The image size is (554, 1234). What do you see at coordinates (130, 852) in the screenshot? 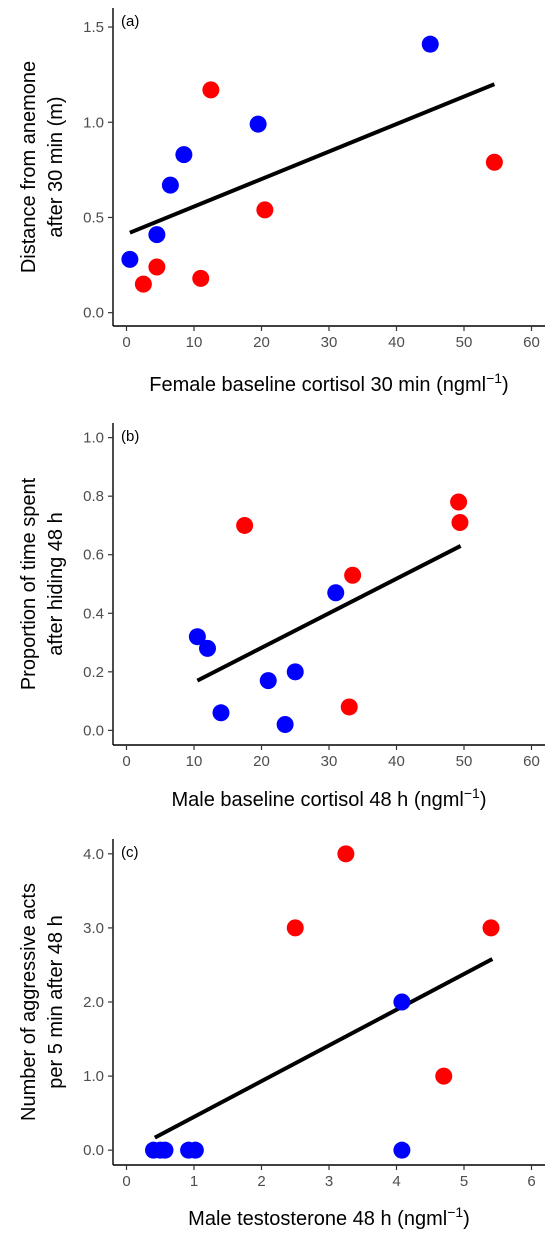
I see `panel-label: (c)` at bounding box center [130, 852].